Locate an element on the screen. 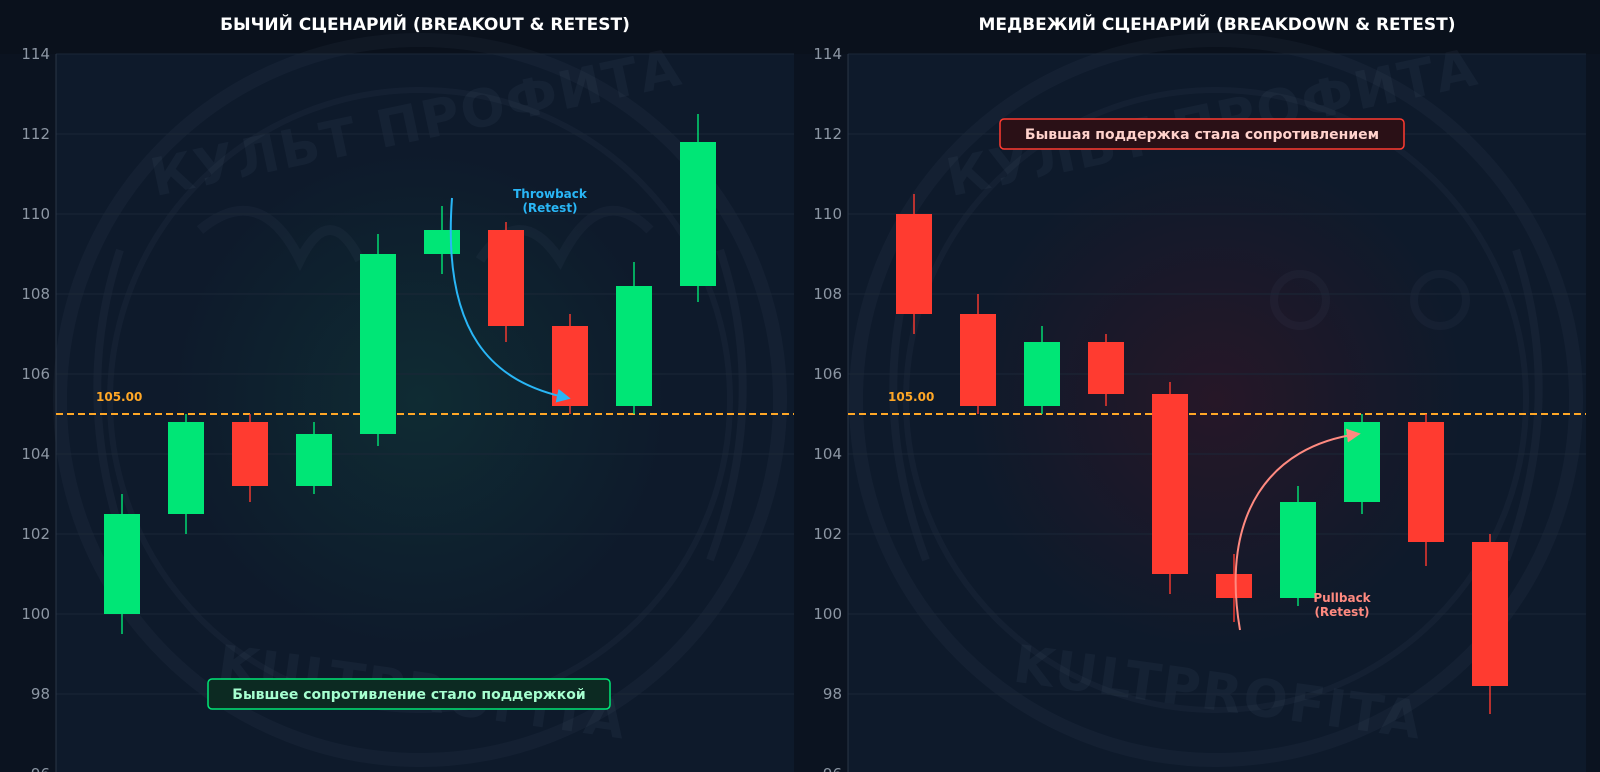 The width and height of the screenshot is (1600, 772). bull-callout-box is located at coordinates (409, 694).